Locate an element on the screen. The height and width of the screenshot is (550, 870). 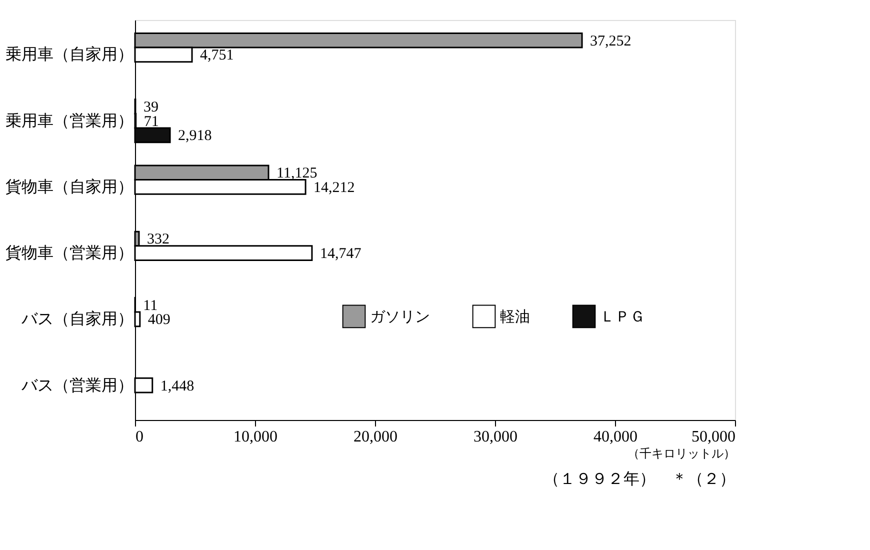
y-tick-label: 貨物車（自家用） is located at coordinates (70, 186).